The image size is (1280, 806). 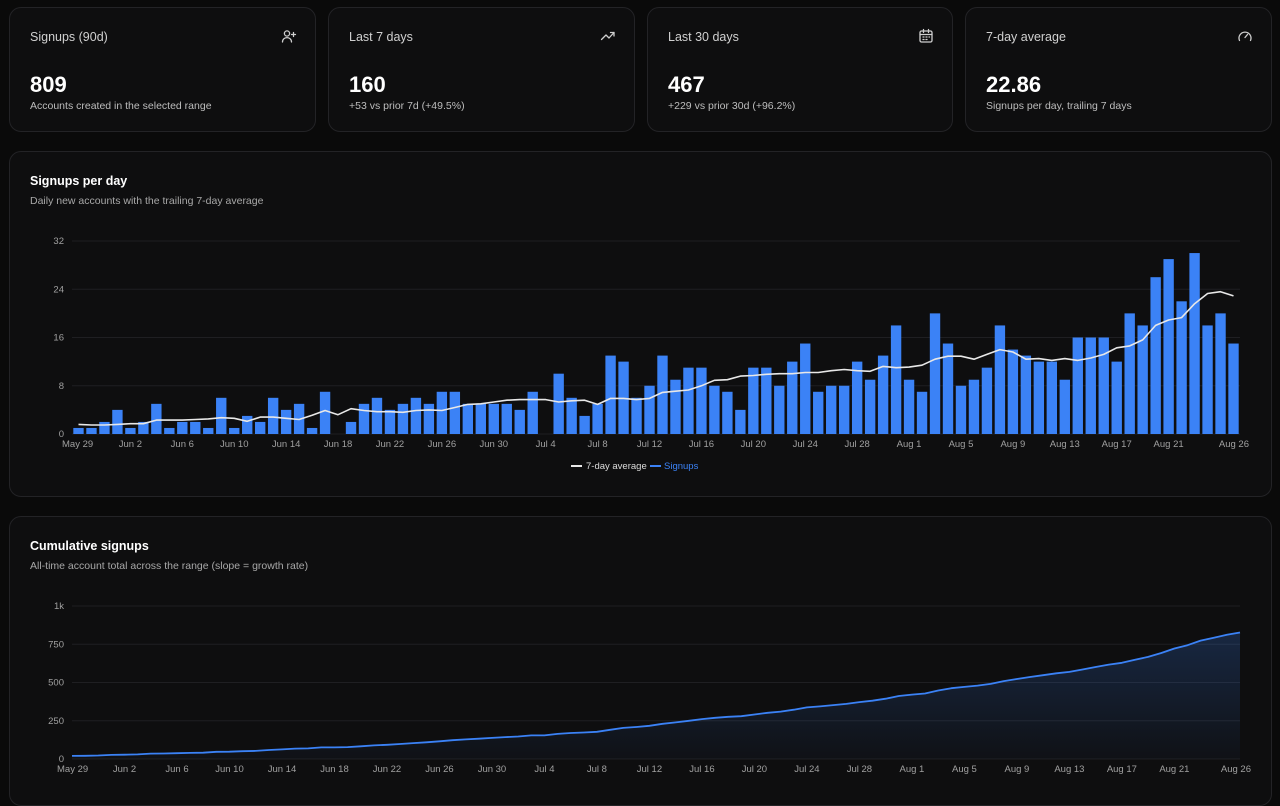 What do you see at coordinates (289, 36) in the screenshot?
I see `user-plus-icon` at bounding box center [289, 36].